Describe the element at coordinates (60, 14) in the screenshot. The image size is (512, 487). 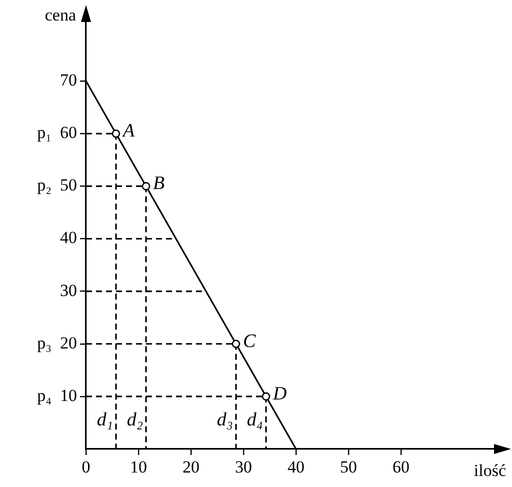
I see `y-axis-title: cena` at that location.